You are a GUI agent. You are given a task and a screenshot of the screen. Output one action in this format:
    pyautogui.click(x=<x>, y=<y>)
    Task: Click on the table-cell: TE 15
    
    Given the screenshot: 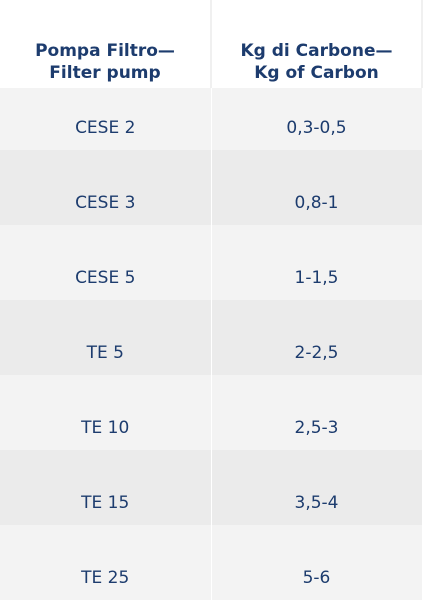 What is the action you would take?
    pyautogui.click(x=106, y=487)
    